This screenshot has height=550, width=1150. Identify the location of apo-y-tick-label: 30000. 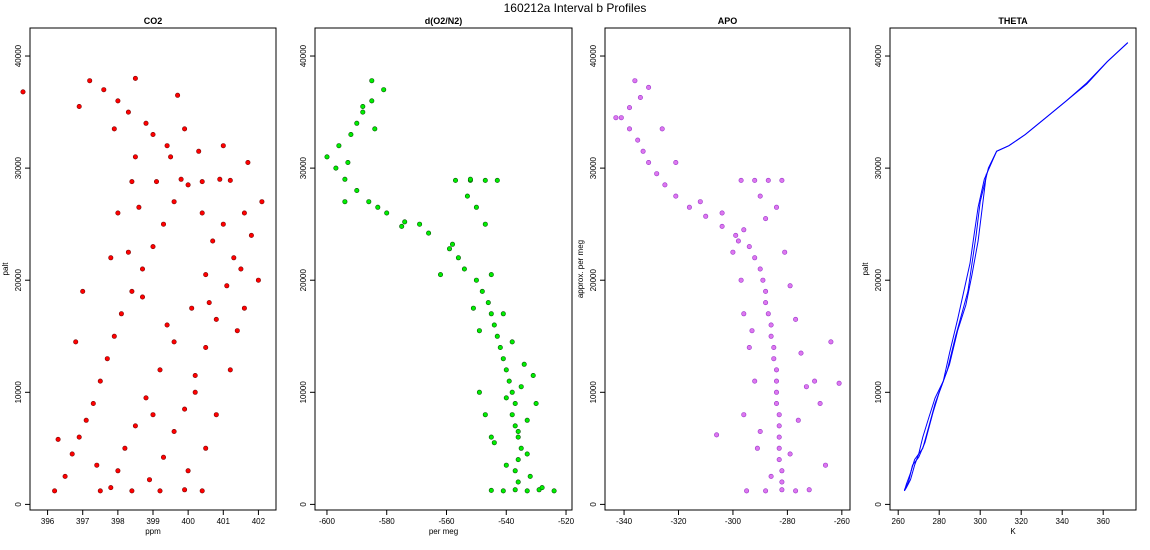
(593, 167).